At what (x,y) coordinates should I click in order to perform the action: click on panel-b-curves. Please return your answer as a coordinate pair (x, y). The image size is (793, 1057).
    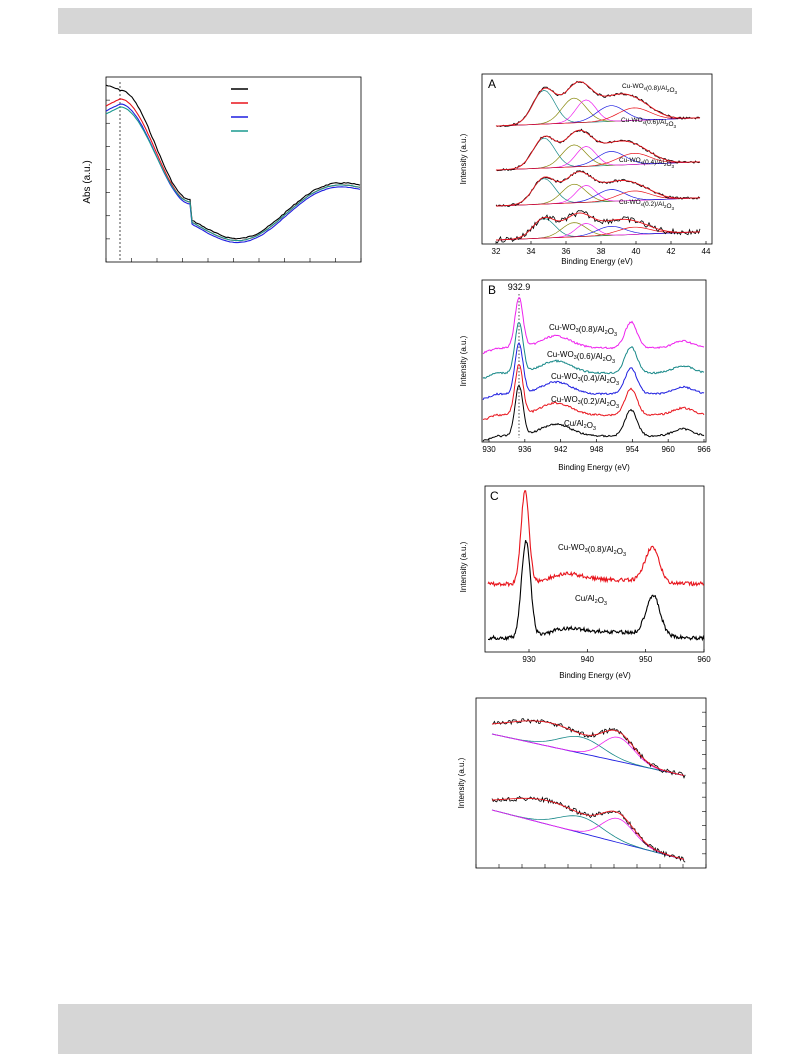
    Looking at the image, I should click on (593, 369).